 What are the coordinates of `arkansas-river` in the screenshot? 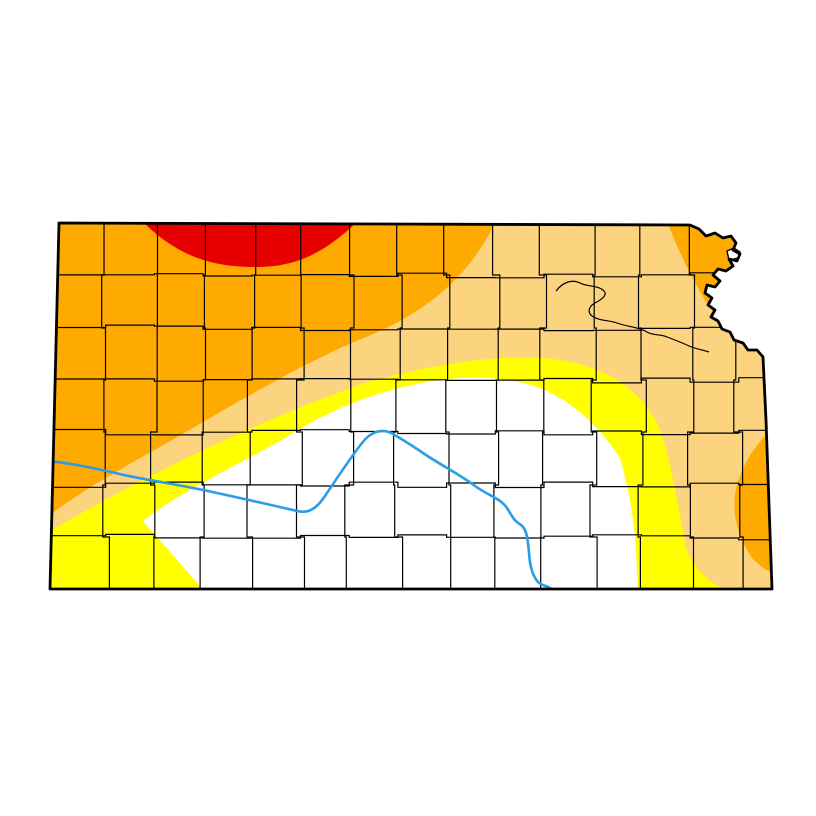 It's located at (302, 509).